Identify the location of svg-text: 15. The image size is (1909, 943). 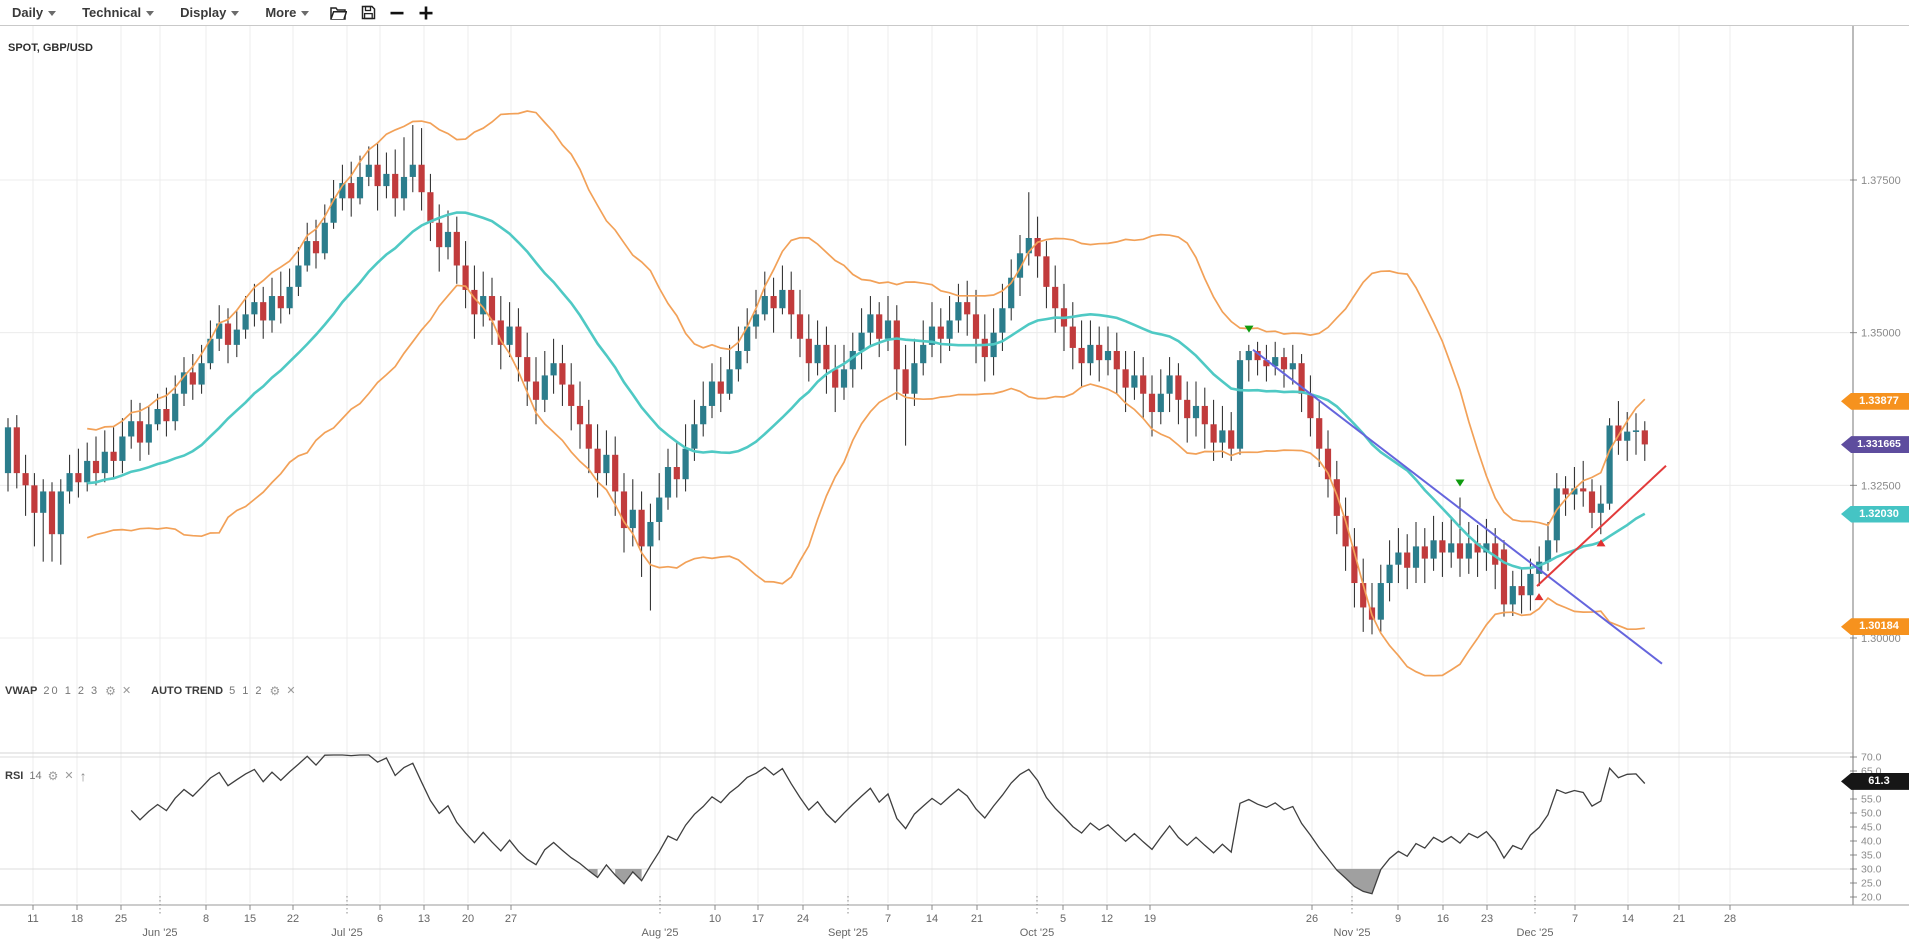
(250, 919).